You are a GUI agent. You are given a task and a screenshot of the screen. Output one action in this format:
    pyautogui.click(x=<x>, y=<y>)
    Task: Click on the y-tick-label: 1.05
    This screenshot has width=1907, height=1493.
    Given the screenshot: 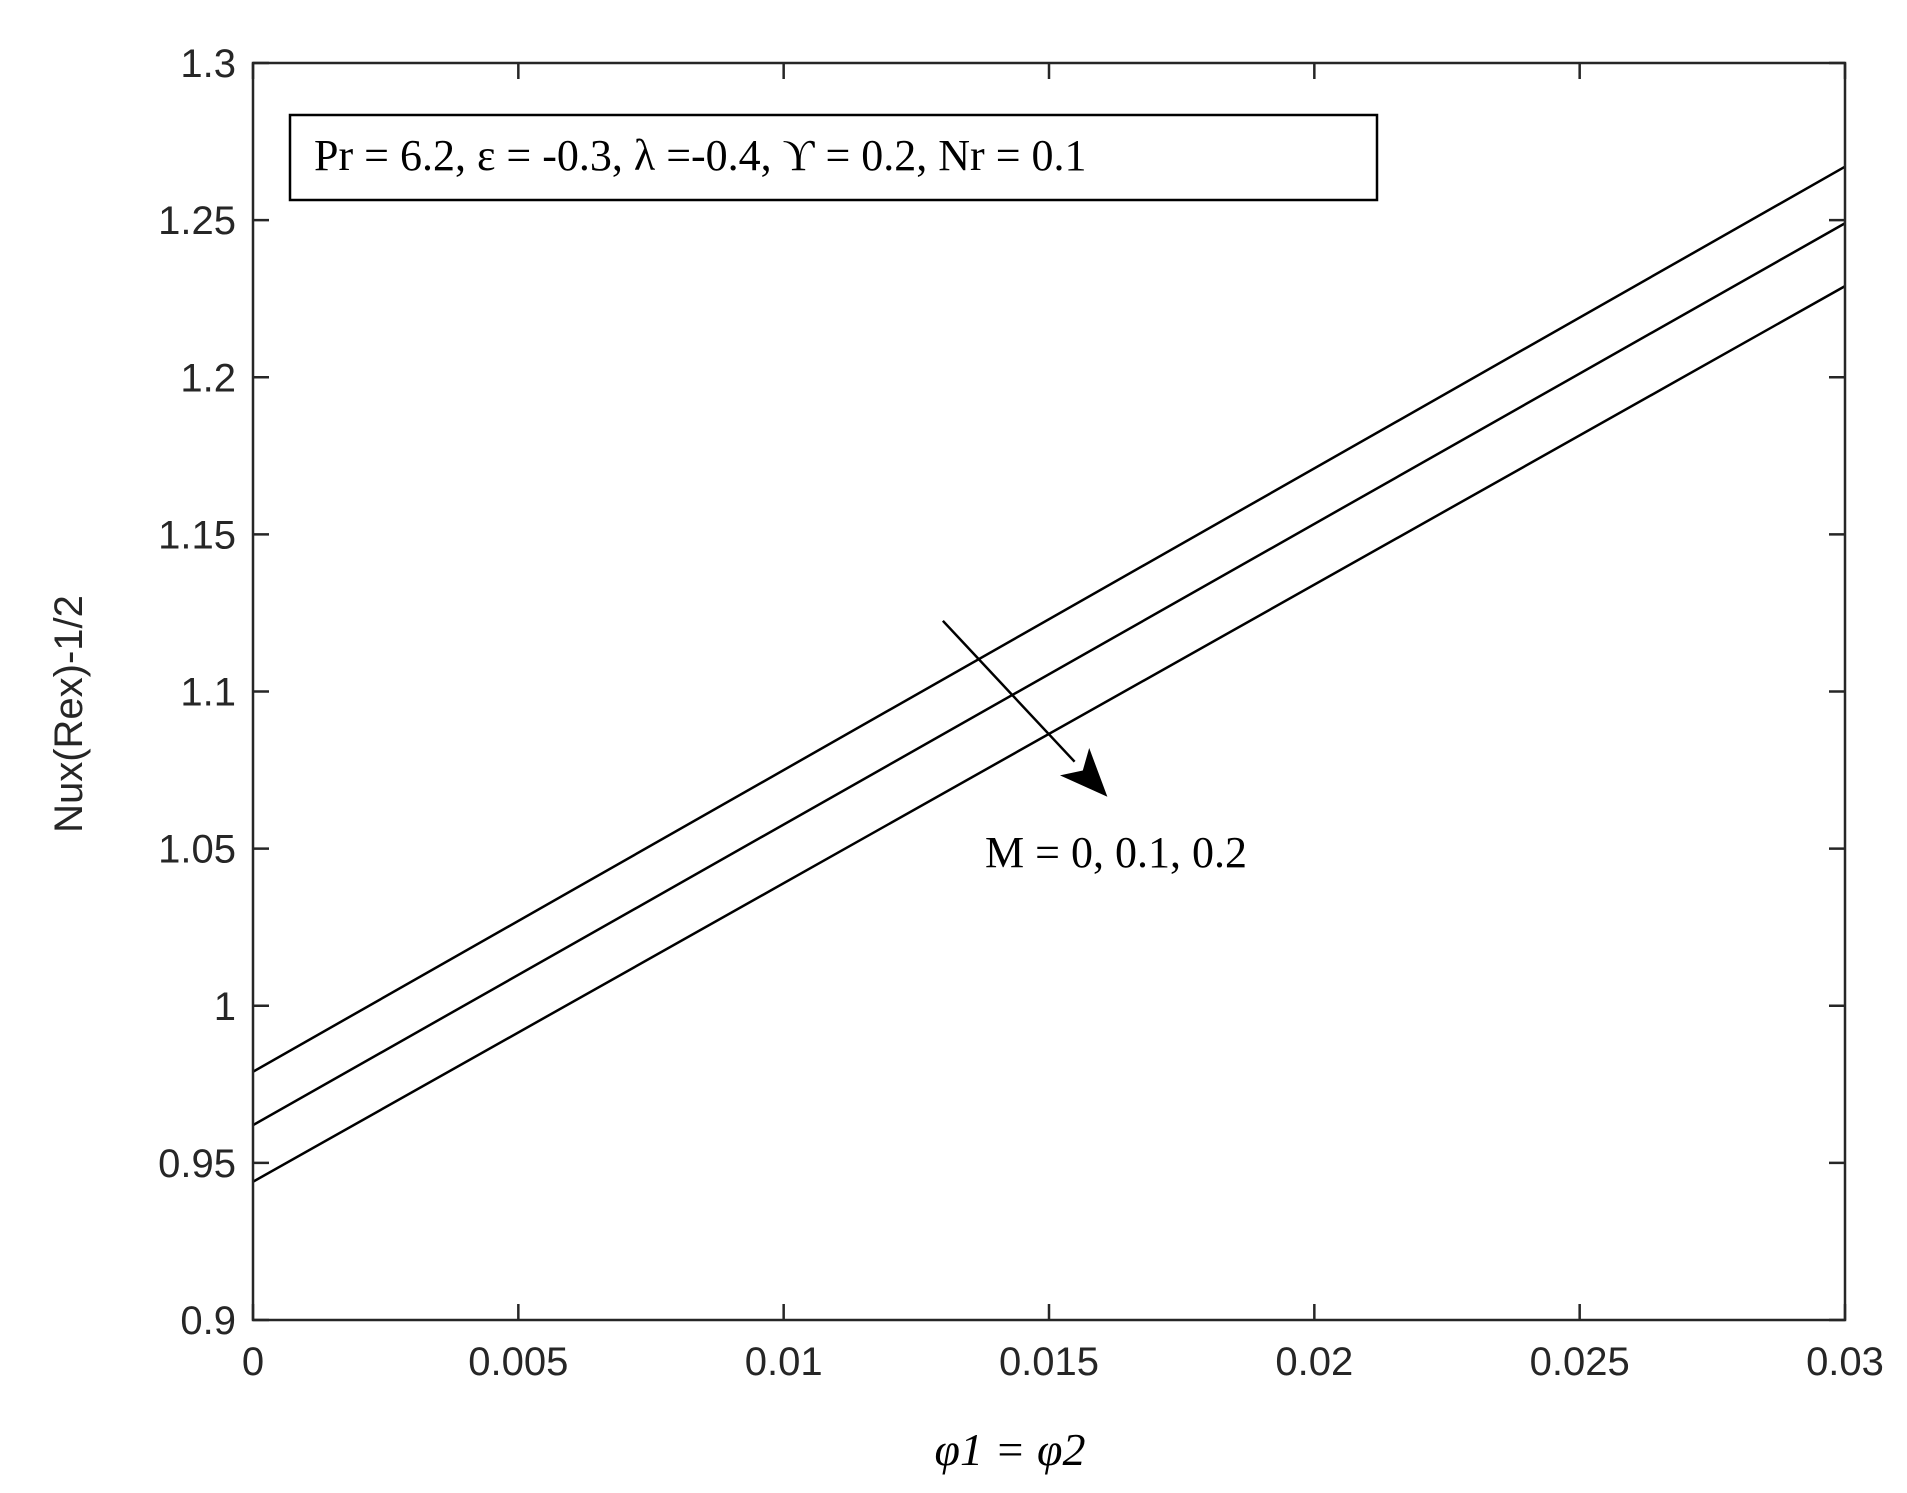 What is the action you would take?
    pyautogui.click(x=197, y=850)
    